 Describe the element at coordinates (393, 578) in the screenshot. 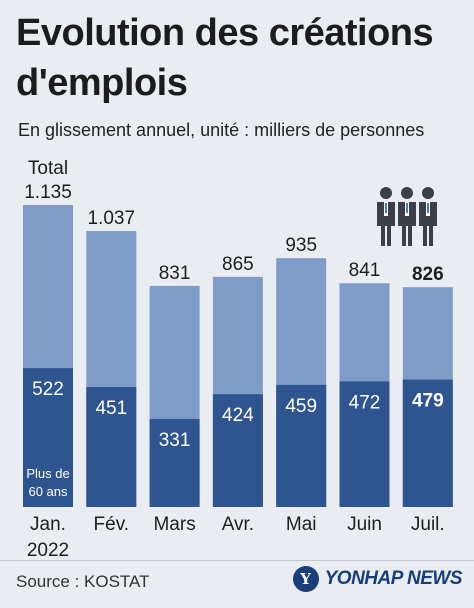

I see `yonhap-logo-text: YONHAP NEWS` at that location.